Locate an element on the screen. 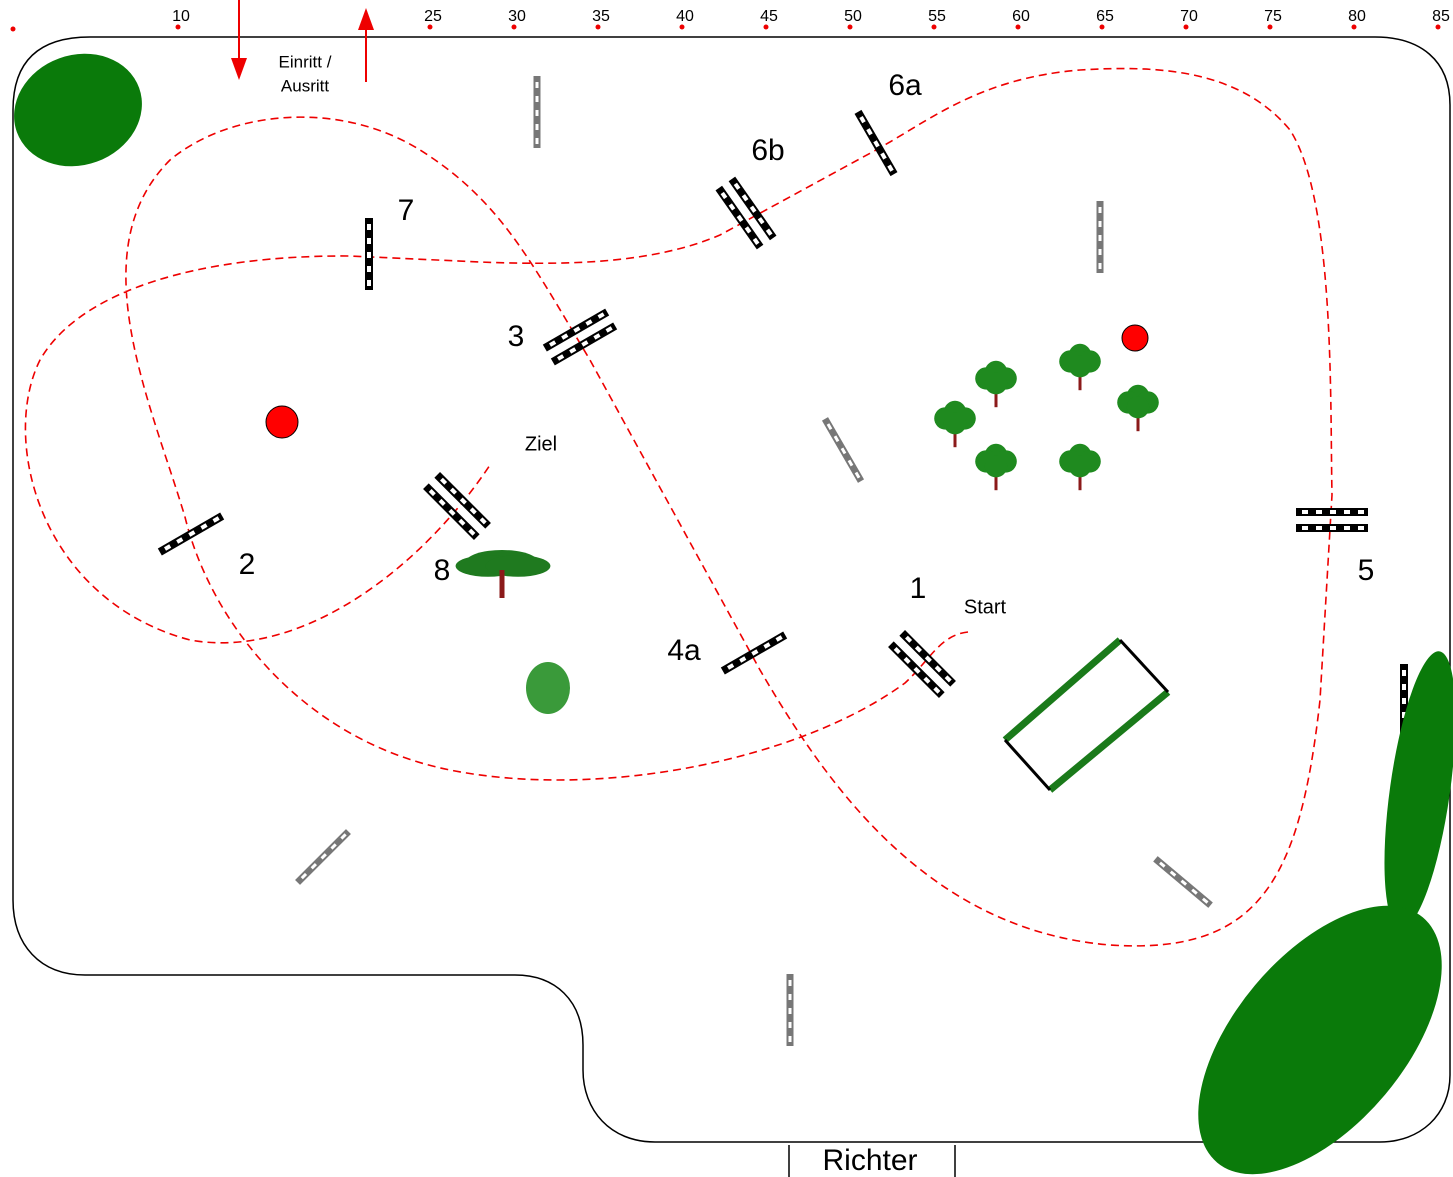 The height and width of the screenshot is (1177, 1453). scale-label: 55 is located at coordinates (937, 16).